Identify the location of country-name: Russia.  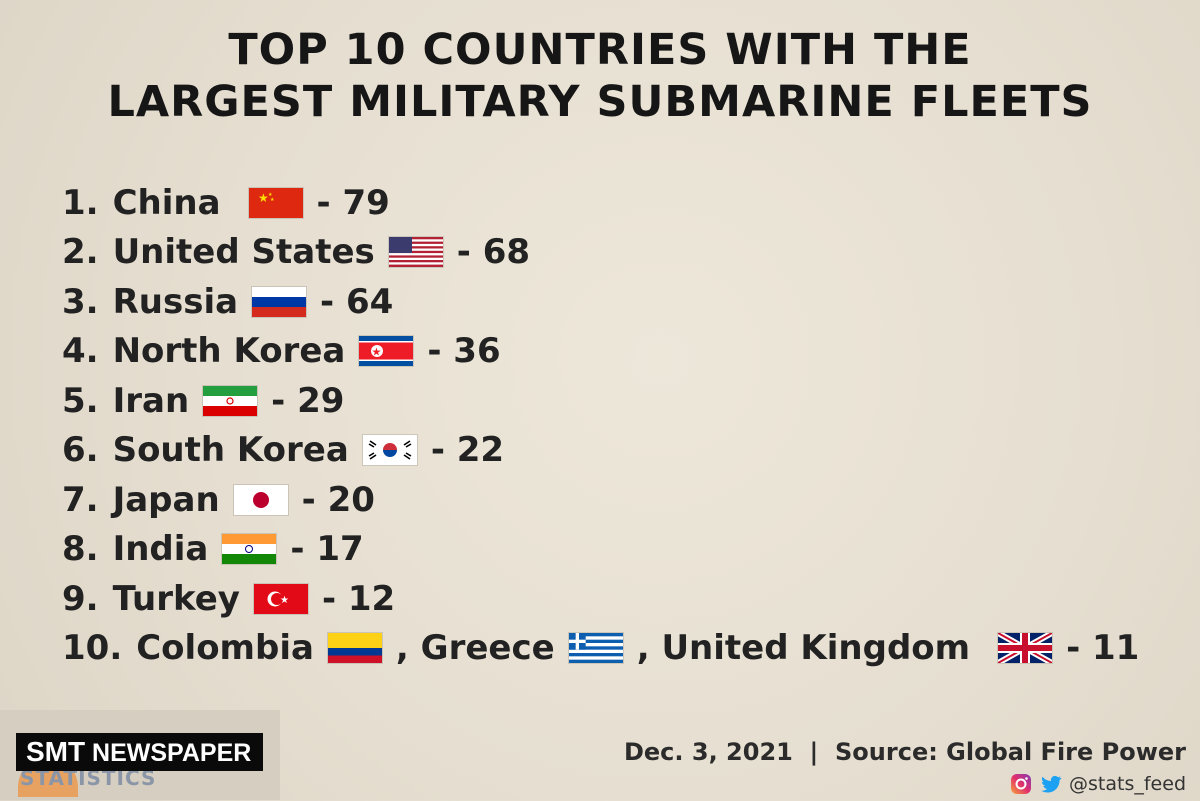
(175, 301).